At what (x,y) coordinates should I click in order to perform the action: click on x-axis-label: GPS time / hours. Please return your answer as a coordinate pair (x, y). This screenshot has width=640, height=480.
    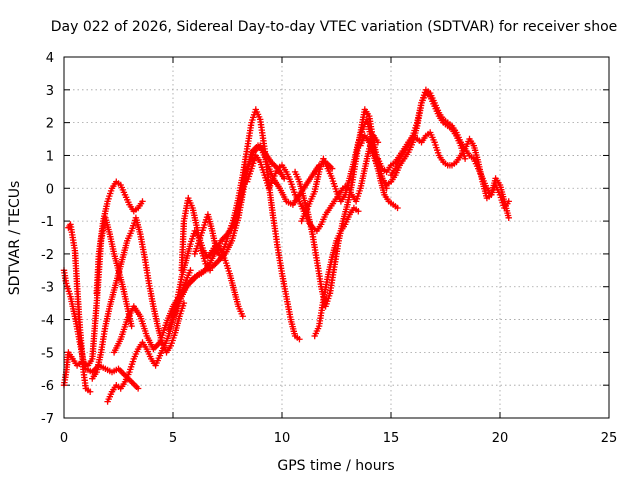
    Looking at the image, I should click on (335, 466).